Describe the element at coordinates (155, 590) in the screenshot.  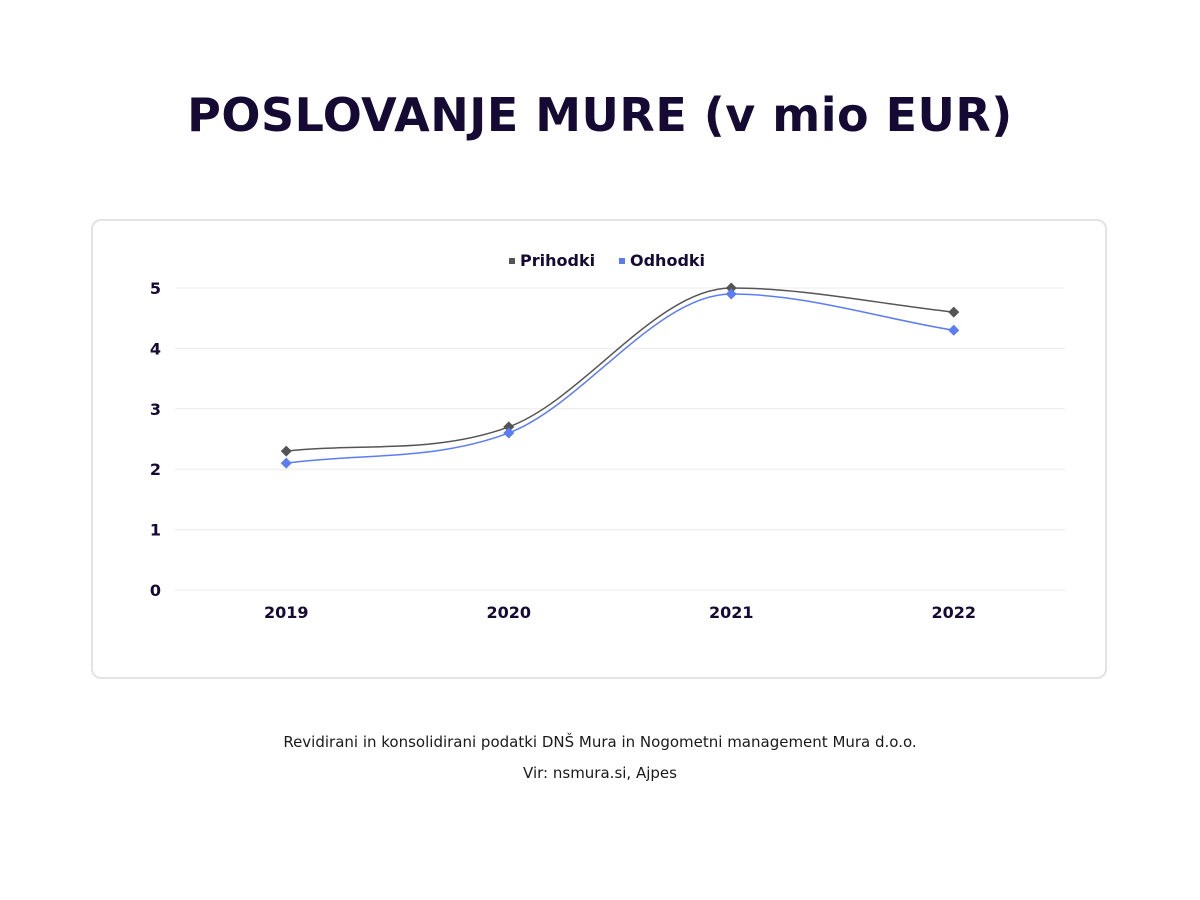
I see `y-tick-label: 0` at that location.